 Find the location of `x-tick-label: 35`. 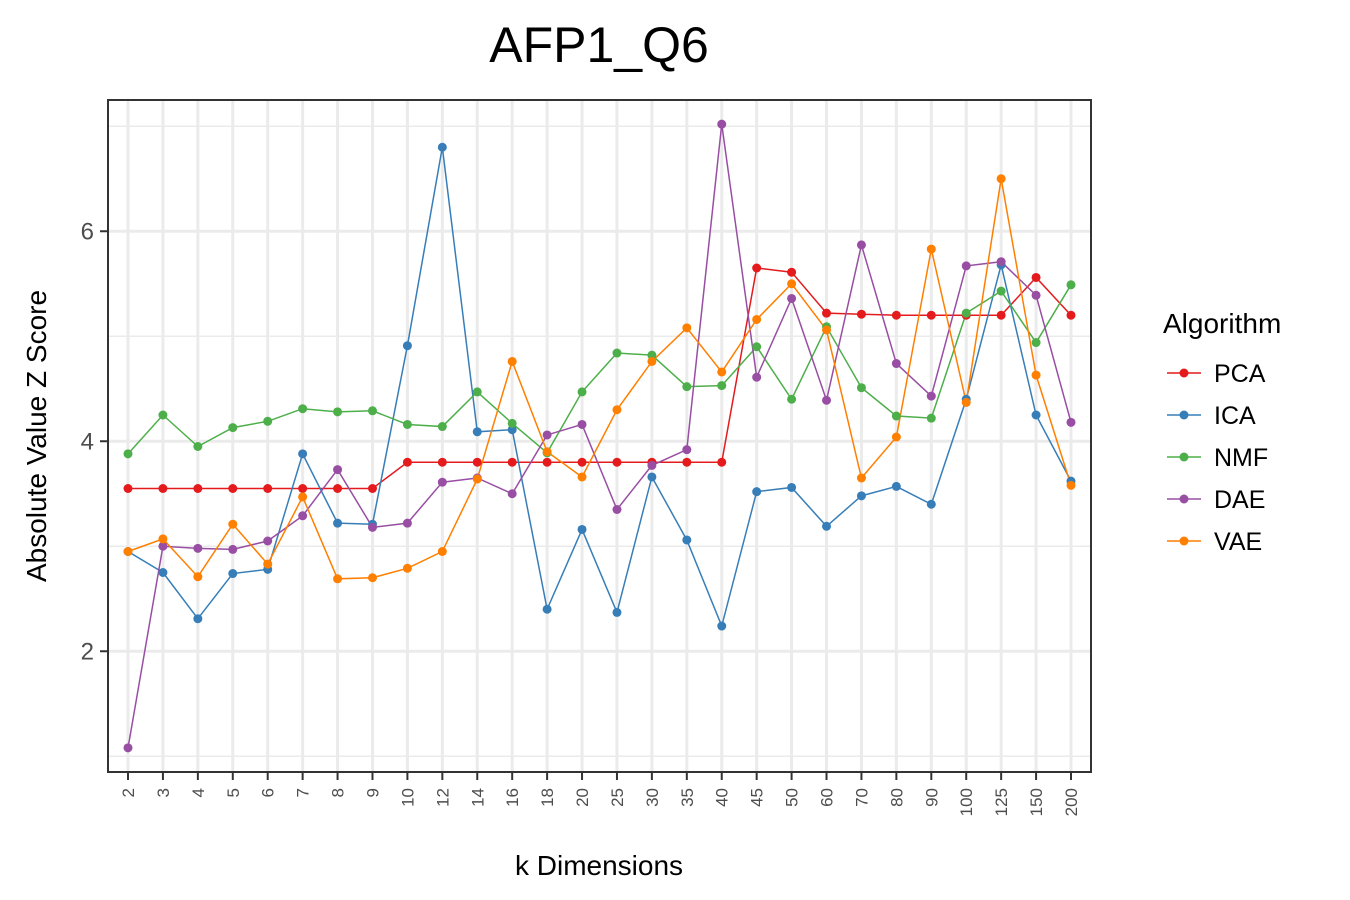

x-tick-label: 35 is located at coordinates (687, 797).